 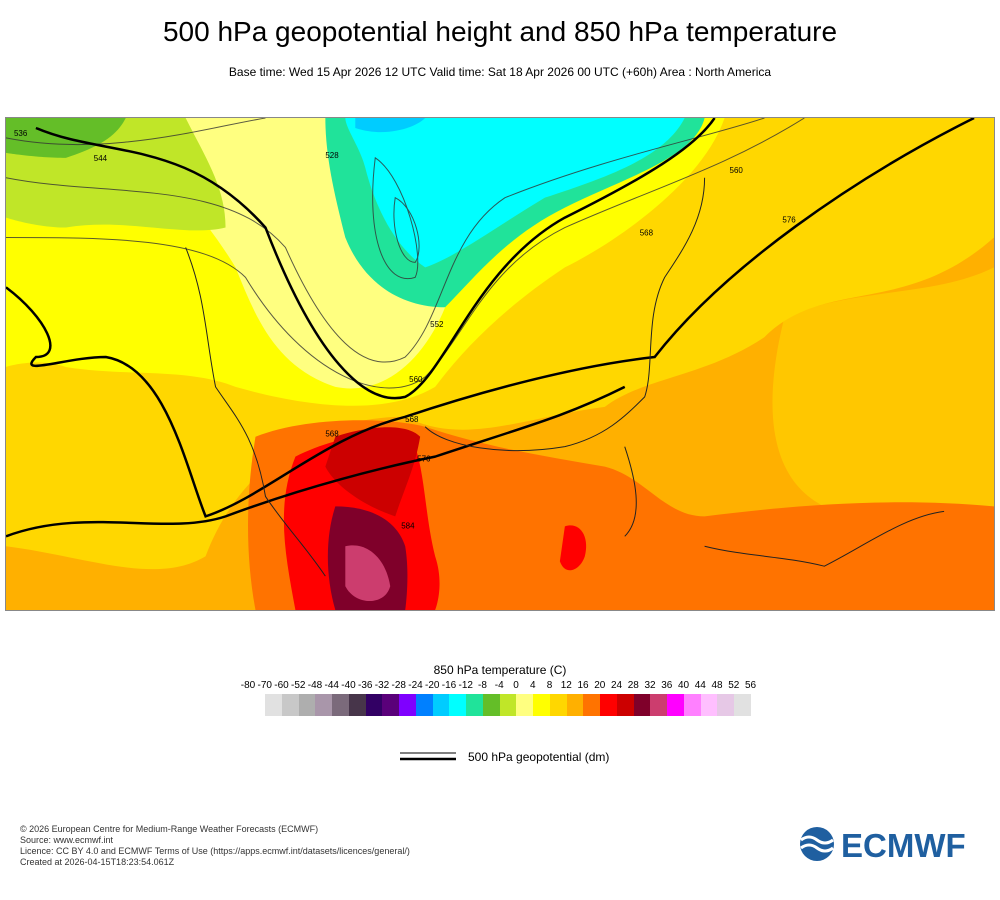 I want to click on colorbar-tick-label: 8, so click(x=549, y=685).